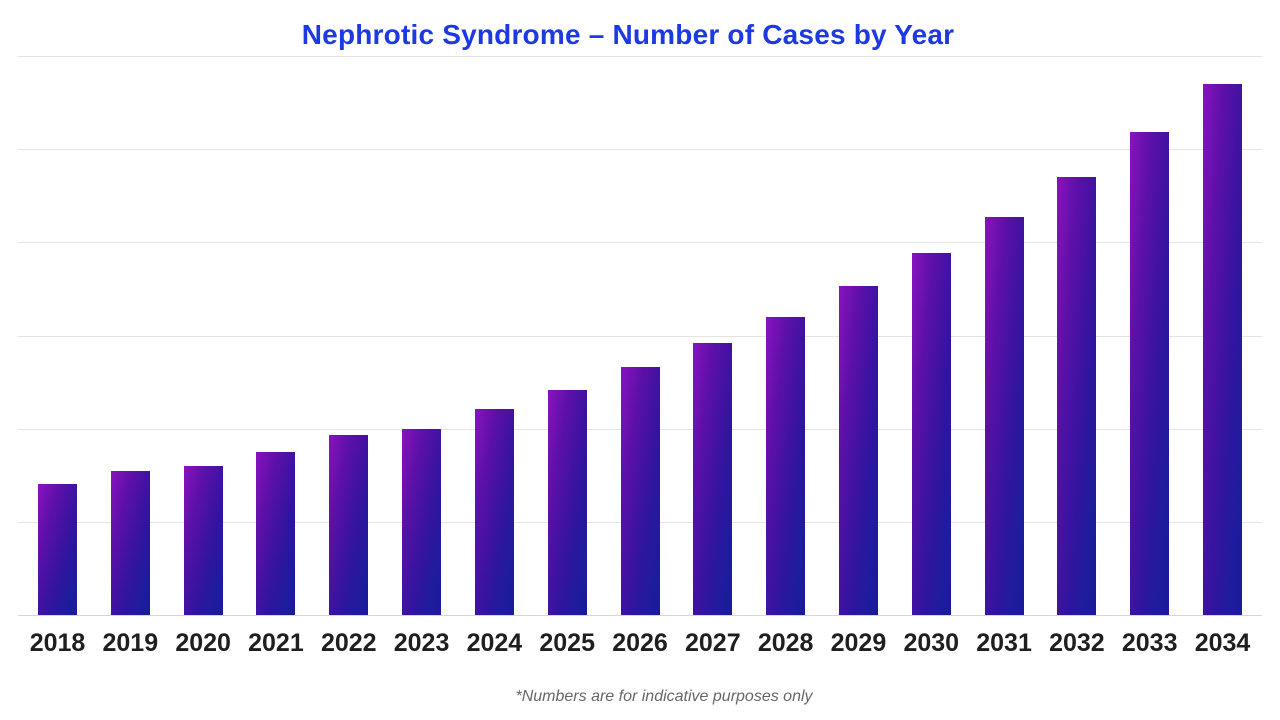 Image resolution: width=1280 pixels, height=720 pixels. What do you see at coordinates (1004, 416) in the screenshot?
I see `bar-2031` at bounding box center [1004, 416].